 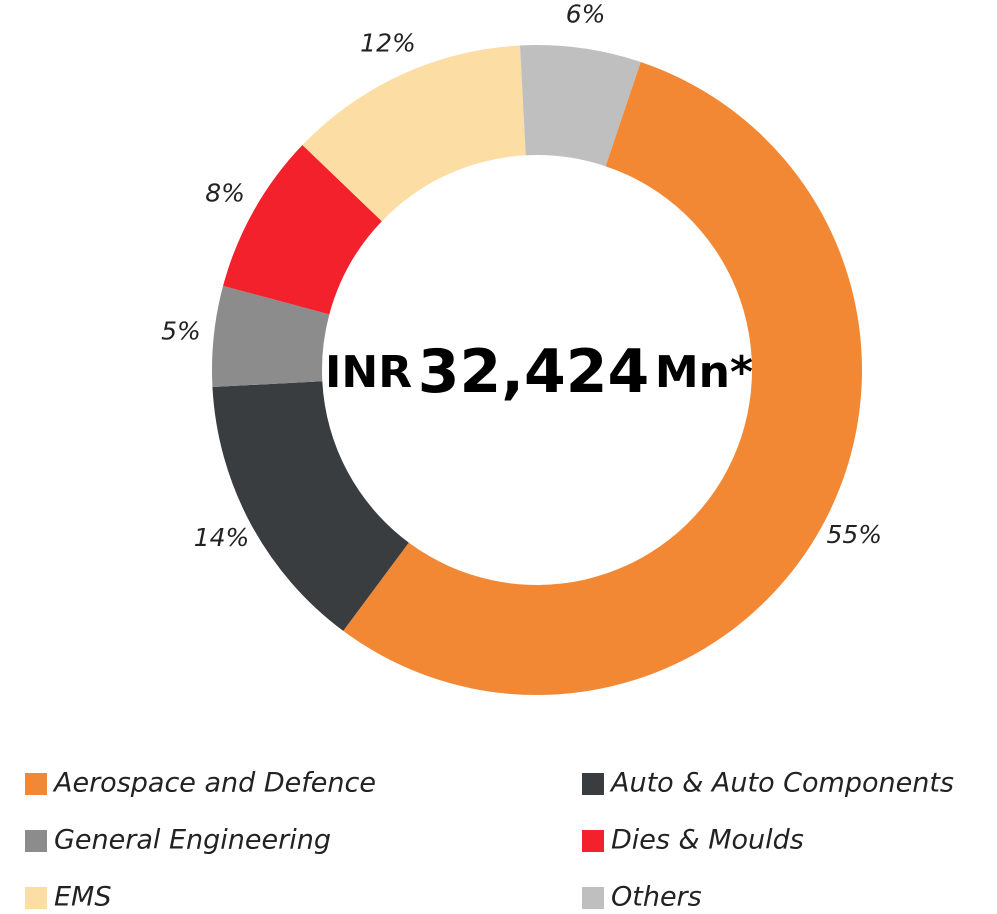 What do you see at coordinates (854, 534) in the screenshot?
I see `value-label: 55%` at bounding box center [854, 534].